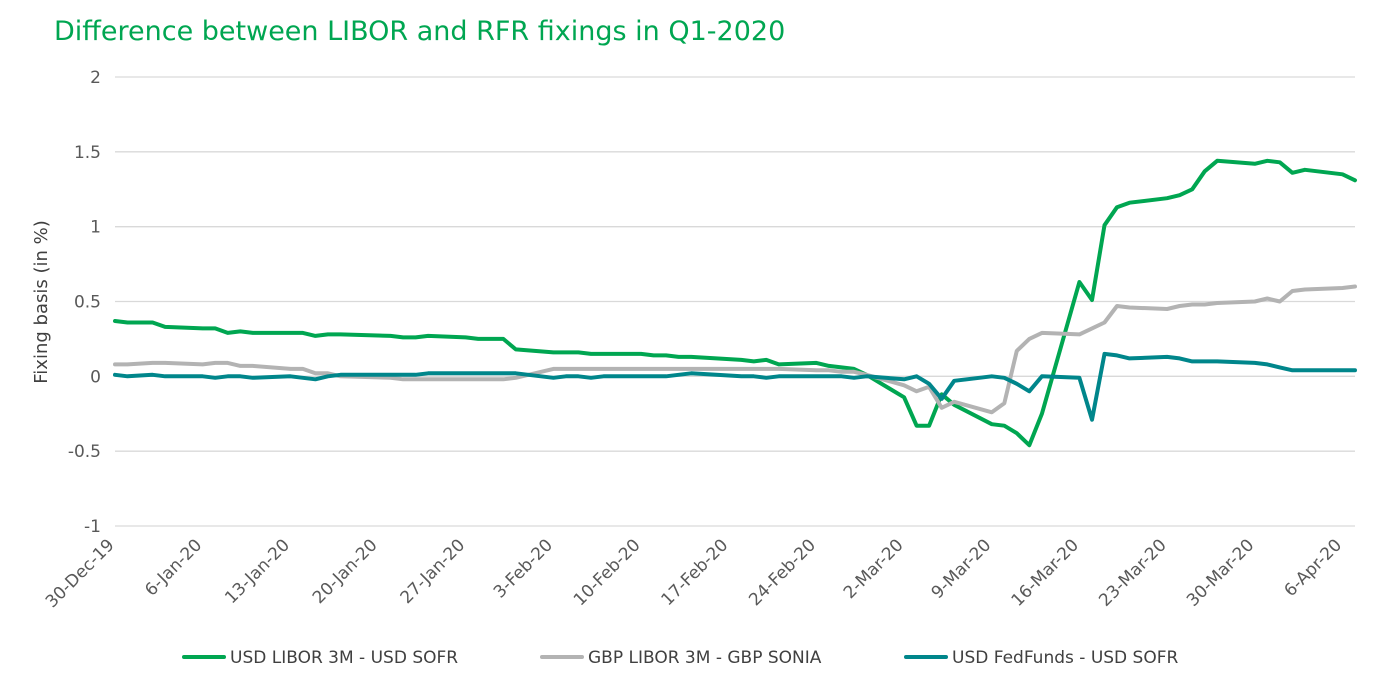 The height and width of the screenshot is (691, 1388). What do you see at coordinates (523, 568) in the screenshot?
I see `x-tick-label: 3-Feb-20` at bounding box center [523, 568].